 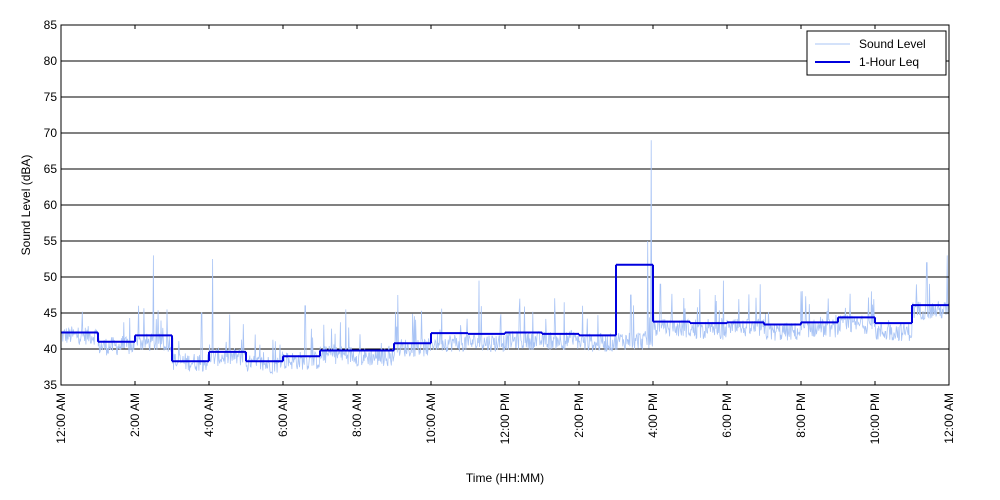 I want to click on x-tick-label: 10:00 AM, so click(x=431, y=418).